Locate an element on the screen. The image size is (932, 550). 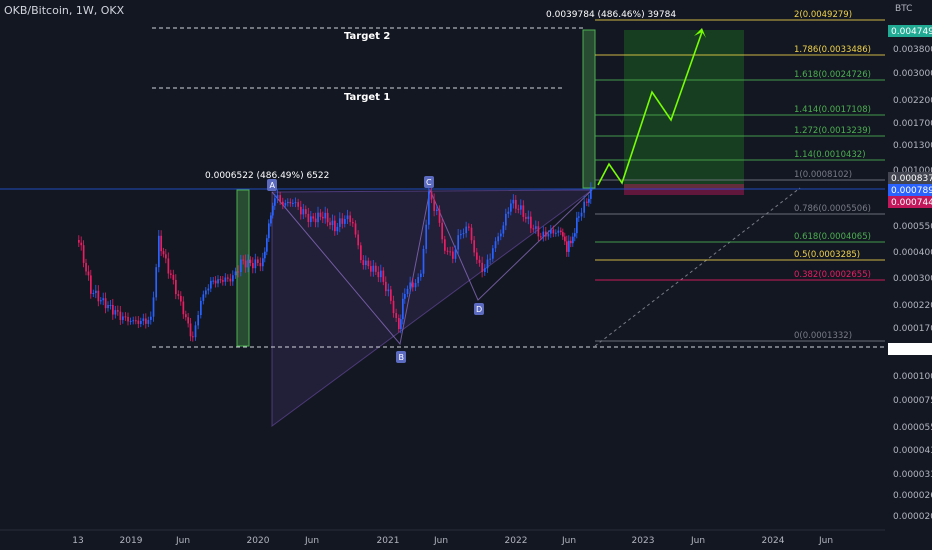
abcd-pattern-line is located at coordinates (432, 267).